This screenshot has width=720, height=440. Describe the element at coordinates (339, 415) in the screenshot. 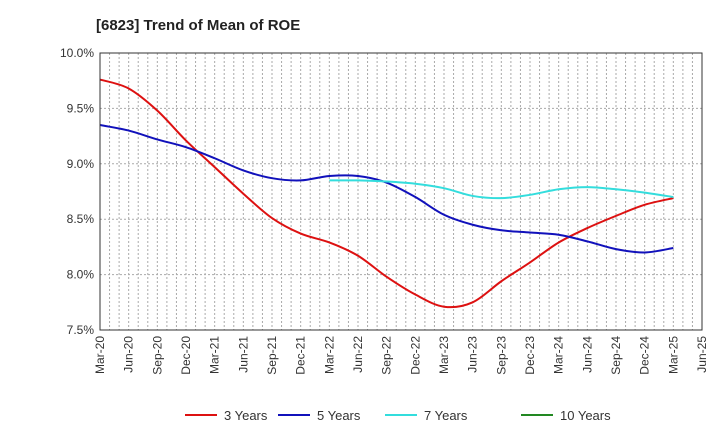

I see `legend-label: 5 Years` at that location.